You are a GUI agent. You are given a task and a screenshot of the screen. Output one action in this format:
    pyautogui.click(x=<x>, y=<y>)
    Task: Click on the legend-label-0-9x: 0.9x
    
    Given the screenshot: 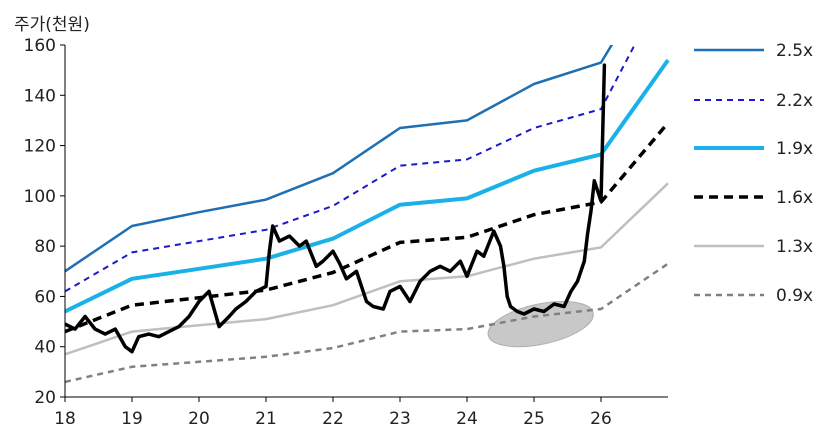 What is the action you would take?
    pyautogui.click(x=794, y=296)
    